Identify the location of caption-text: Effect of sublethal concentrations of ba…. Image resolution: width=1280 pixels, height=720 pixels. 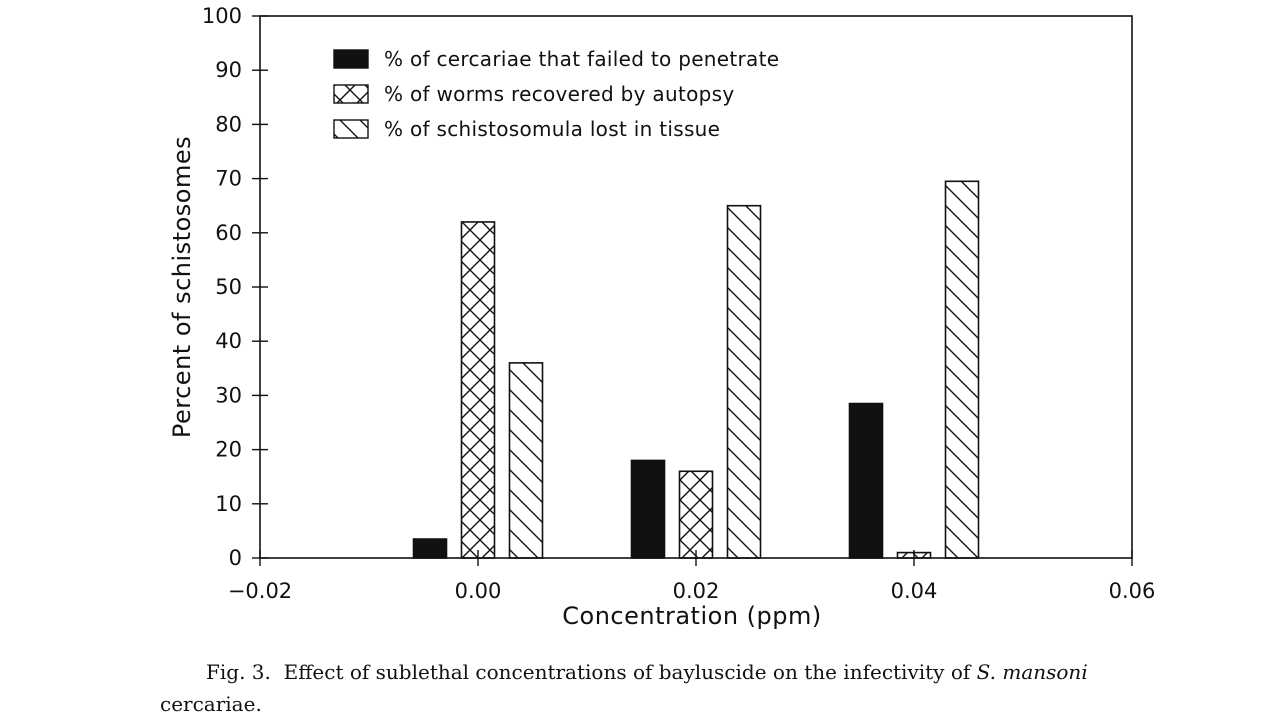
(627, 672).